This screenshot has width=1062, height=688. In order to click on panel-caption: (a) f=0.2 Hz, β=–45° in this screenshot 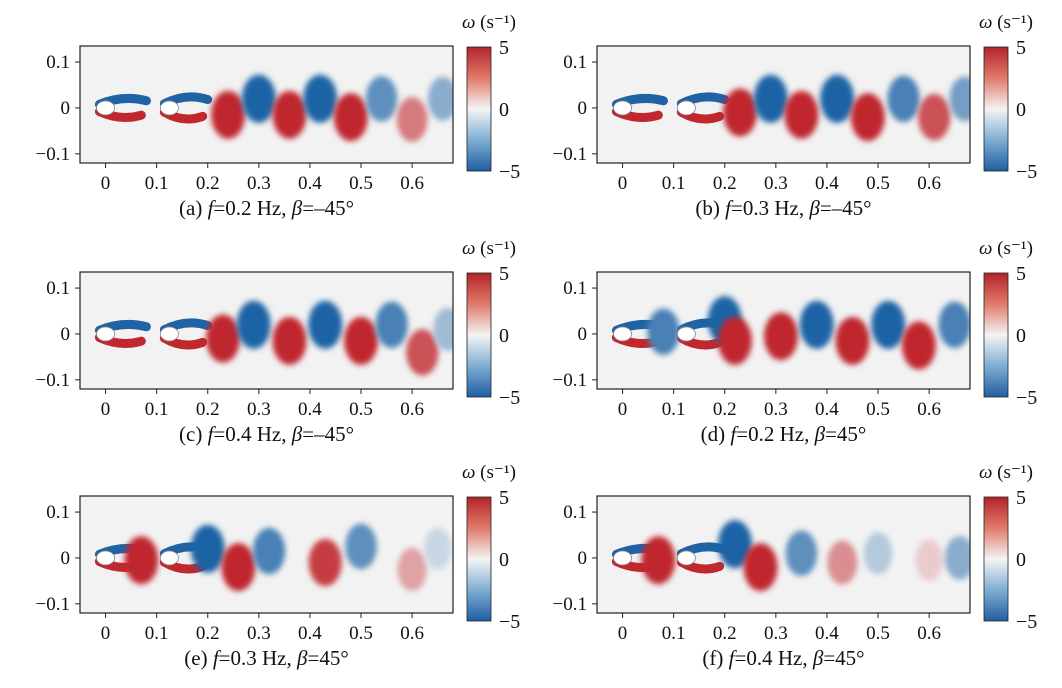, I will do `click(266, 208)`.